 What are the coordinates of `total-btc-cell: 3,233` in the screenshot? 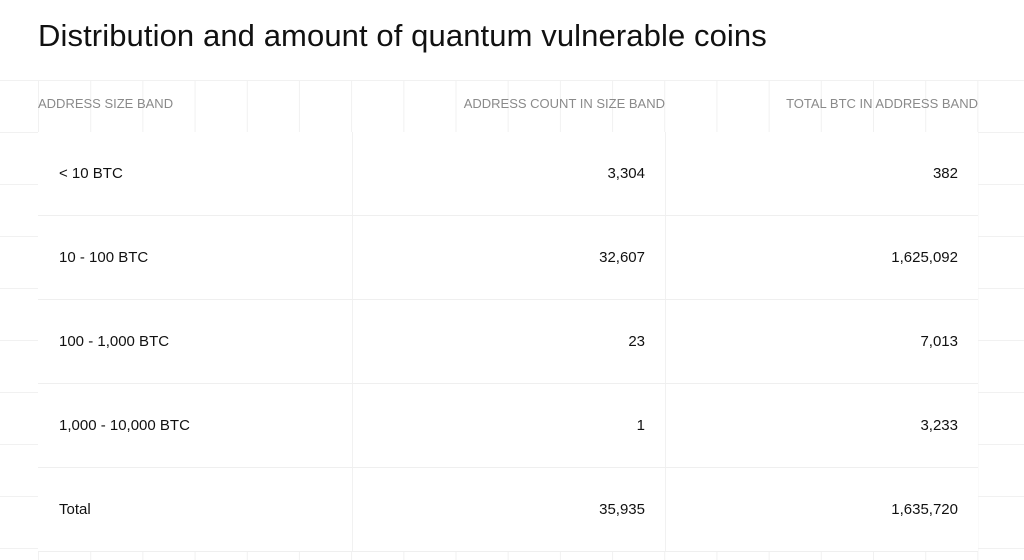 It's located at (939, 425).